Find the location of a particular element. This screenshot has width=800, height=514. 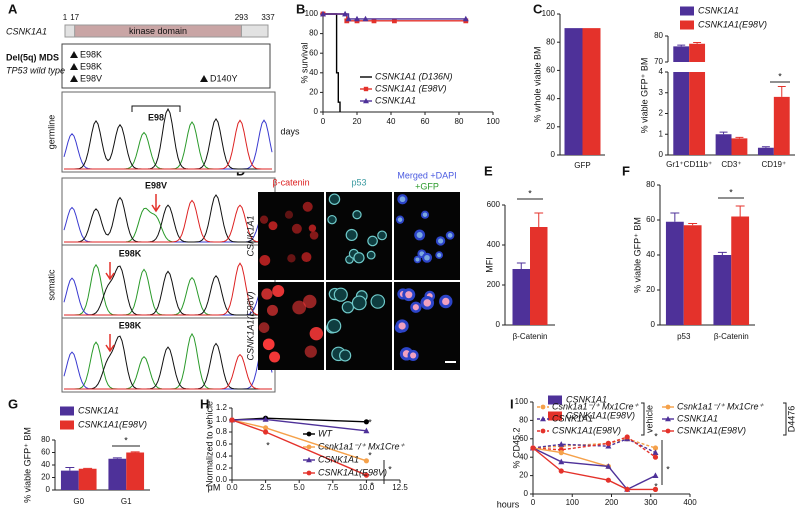

position-label: 293 is located at coordinates (242, 17).